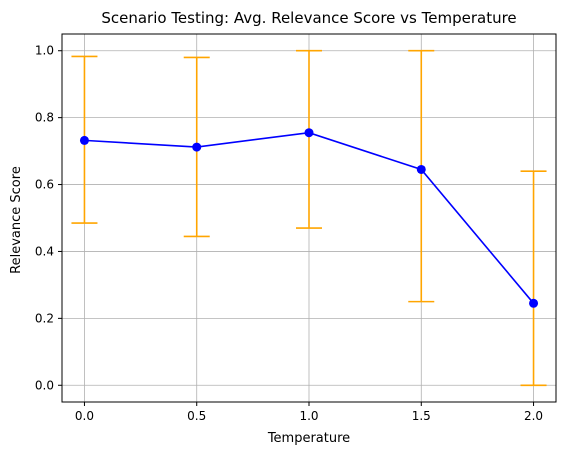 The height and width of the screenshot is (455, 567). Describe the element at coordinates (16, 220) in the screenshot. I see `y-axis-label: Relevance Score` at that location.